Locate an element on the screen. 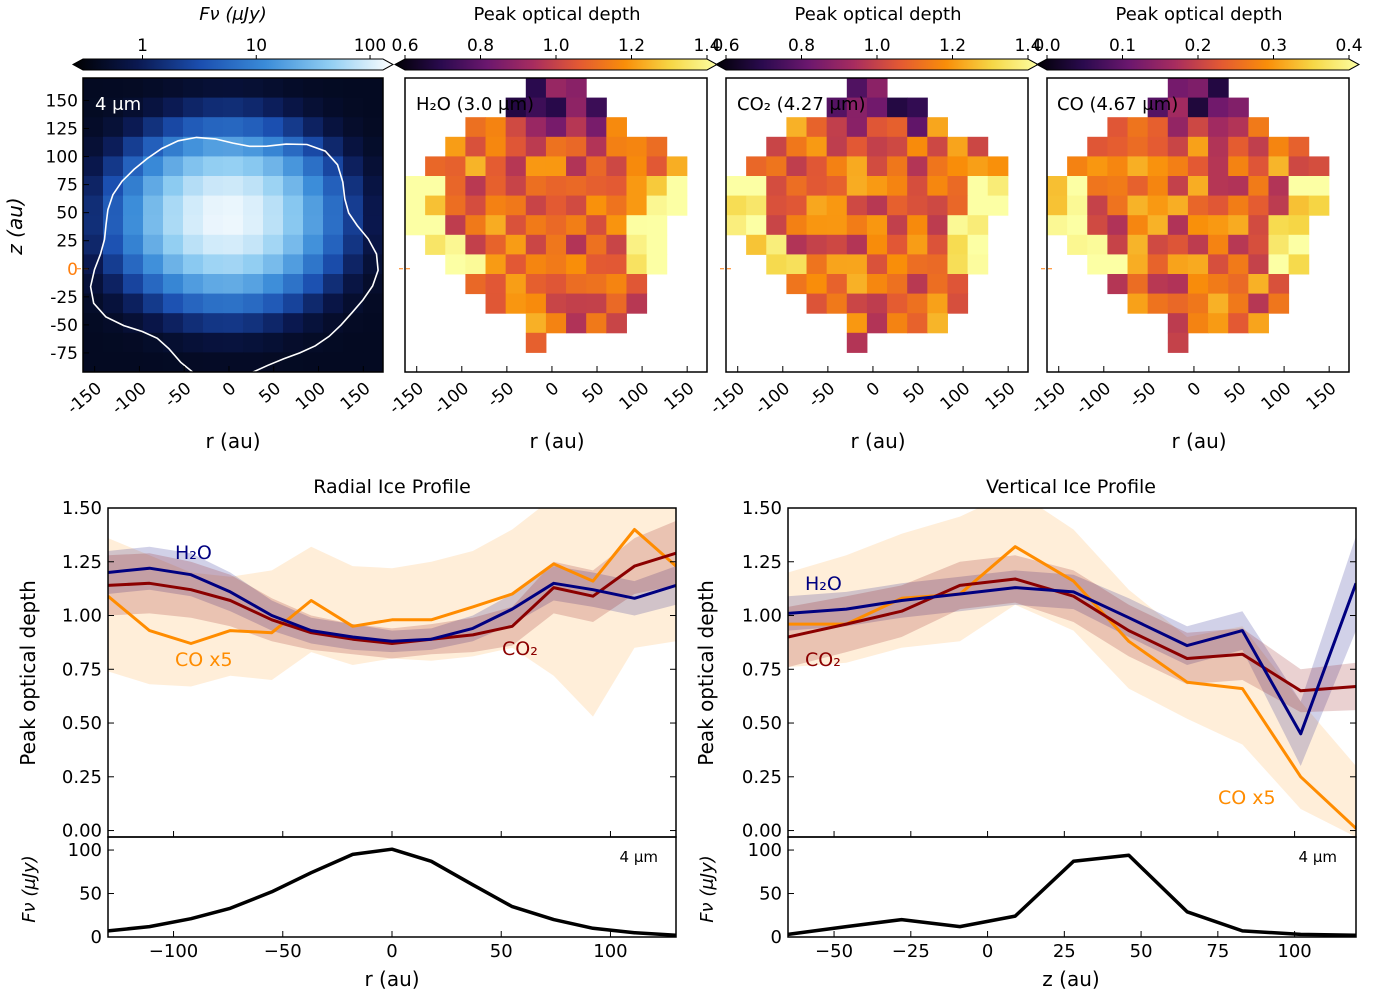 The image size is (1374, 994). vertical-legend-co2: CO₂ is located at coordinates (823, 660).